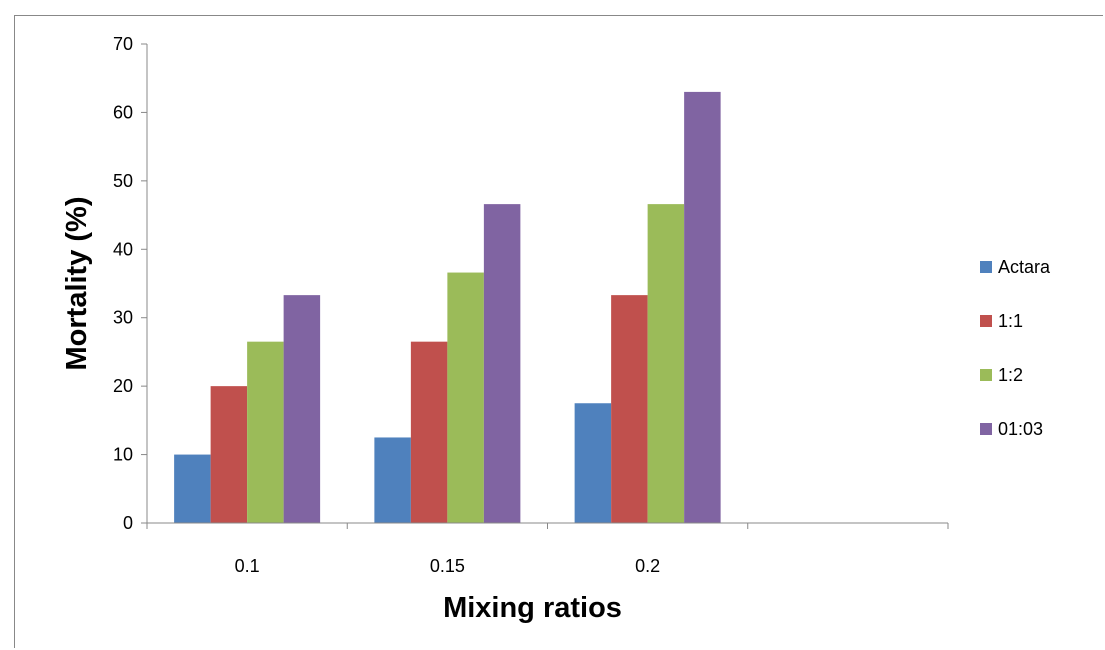  What do you see at coordinates (123, 455) in the screenshot?
I see `y-tick-label: 10` at bounding box center [123, 455].